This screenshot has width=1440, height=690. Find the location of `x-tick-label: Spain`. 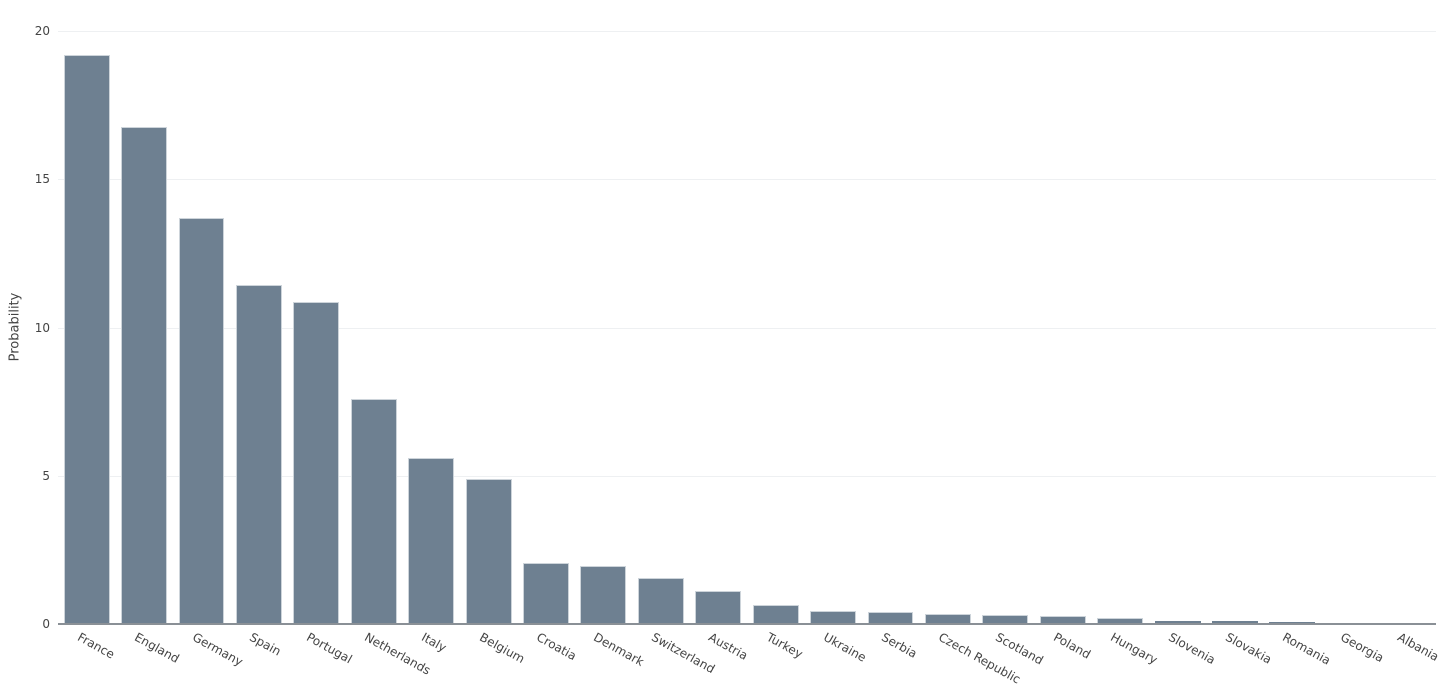

x-tick-label: Spain is located at coordinates (265, 644).